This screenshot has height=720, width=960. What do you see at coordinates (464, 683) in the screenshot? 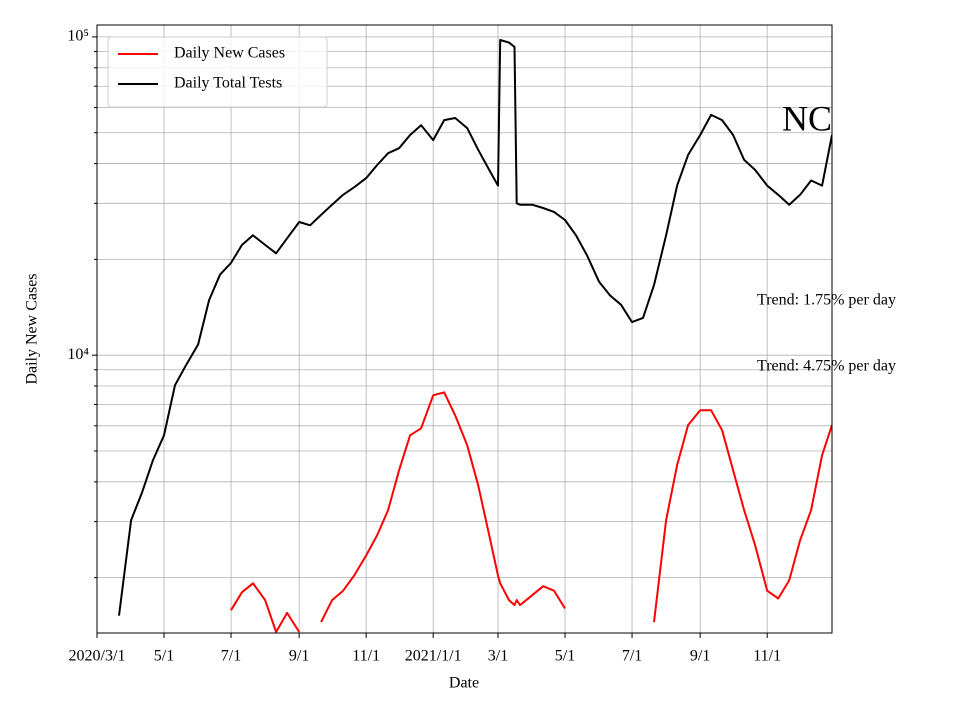
I see `x-axis-label: Date` at bounding box center [464, 683].